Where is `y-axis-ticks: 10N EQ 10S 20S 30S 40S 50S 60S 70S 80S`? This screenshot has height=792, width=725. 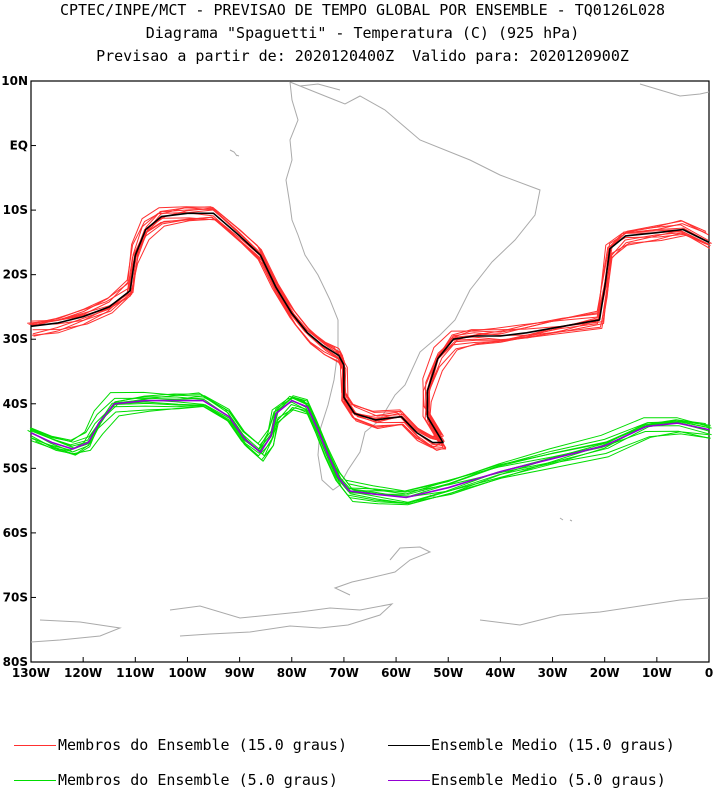 y-axis-ticks: 10N EQ 10S 20S 30S 40S 50S 60S 70S 80S is located at coordinates (18, 371).